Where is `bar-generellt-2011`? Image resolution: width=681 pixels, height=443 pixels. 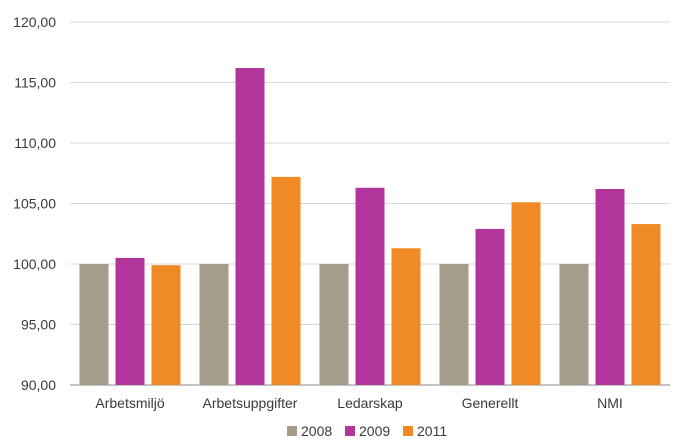
bar-generellt-2011 is located at coordinates (526, 293).